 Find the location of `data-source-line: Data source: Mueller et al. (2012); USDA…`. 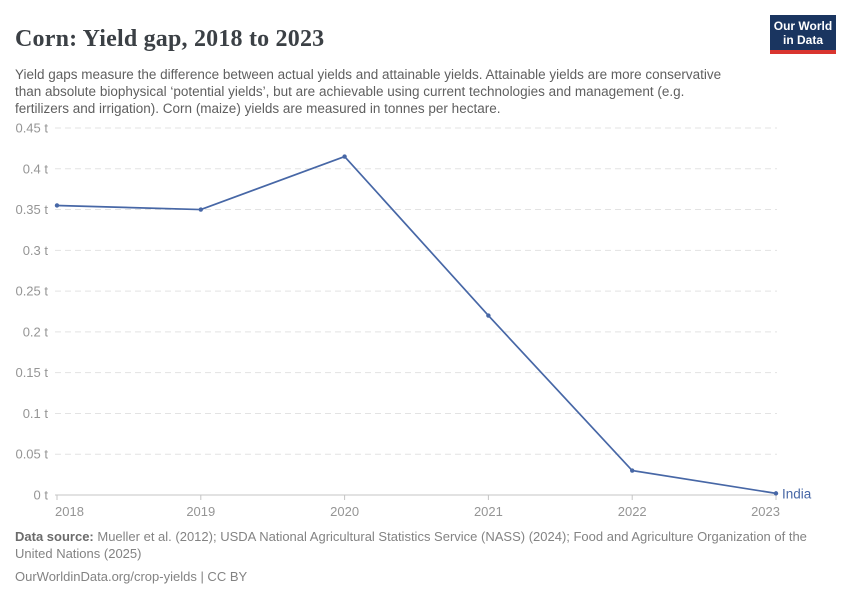

data-source-line: Data source: Mueller et al. (2012); USDA… is located at coordinates (411, 545).